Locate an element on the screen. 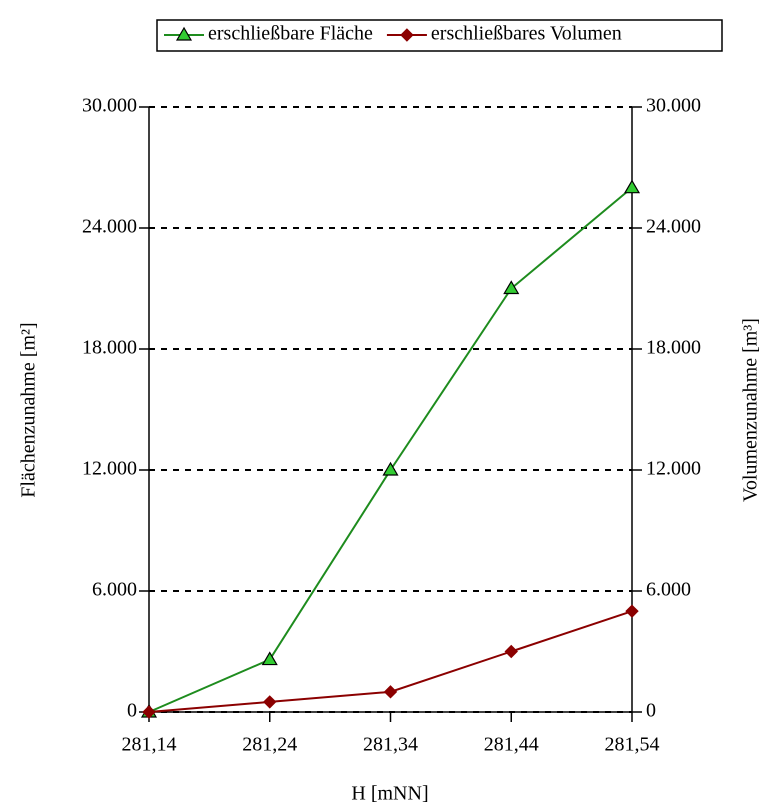 The image size is (768, 811). y2-tick-label: 18.000 is located at coordinates (673, 348).